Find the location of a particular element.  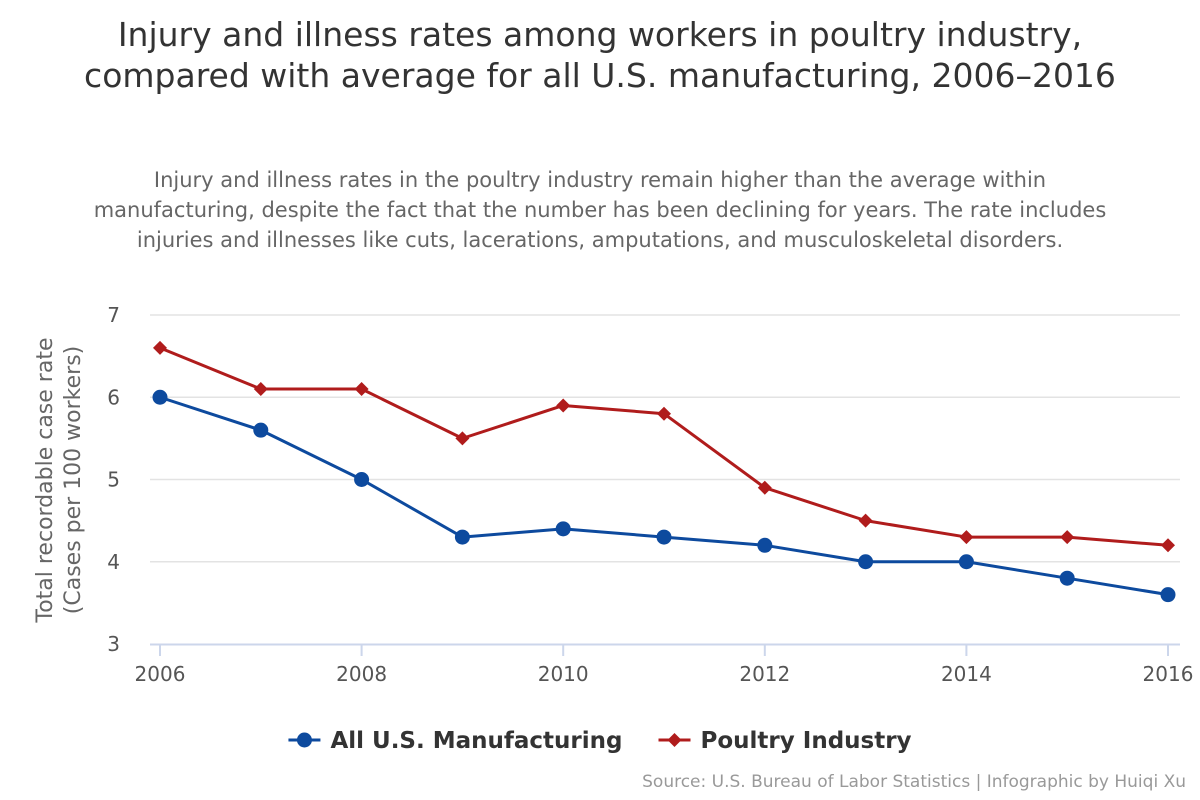

y-tick-label-7: 7 is located at coordinates (113, 315).